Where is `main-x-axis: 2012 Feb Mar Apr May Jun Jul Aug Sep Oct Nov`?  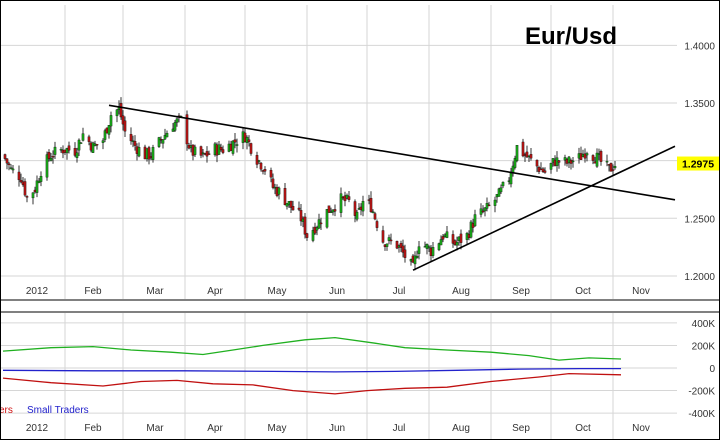
main-x-axis: 2012 Feb Mar Apr May Jun Jul Aug Sep Oct Nov is located at coordinates (338, 291).